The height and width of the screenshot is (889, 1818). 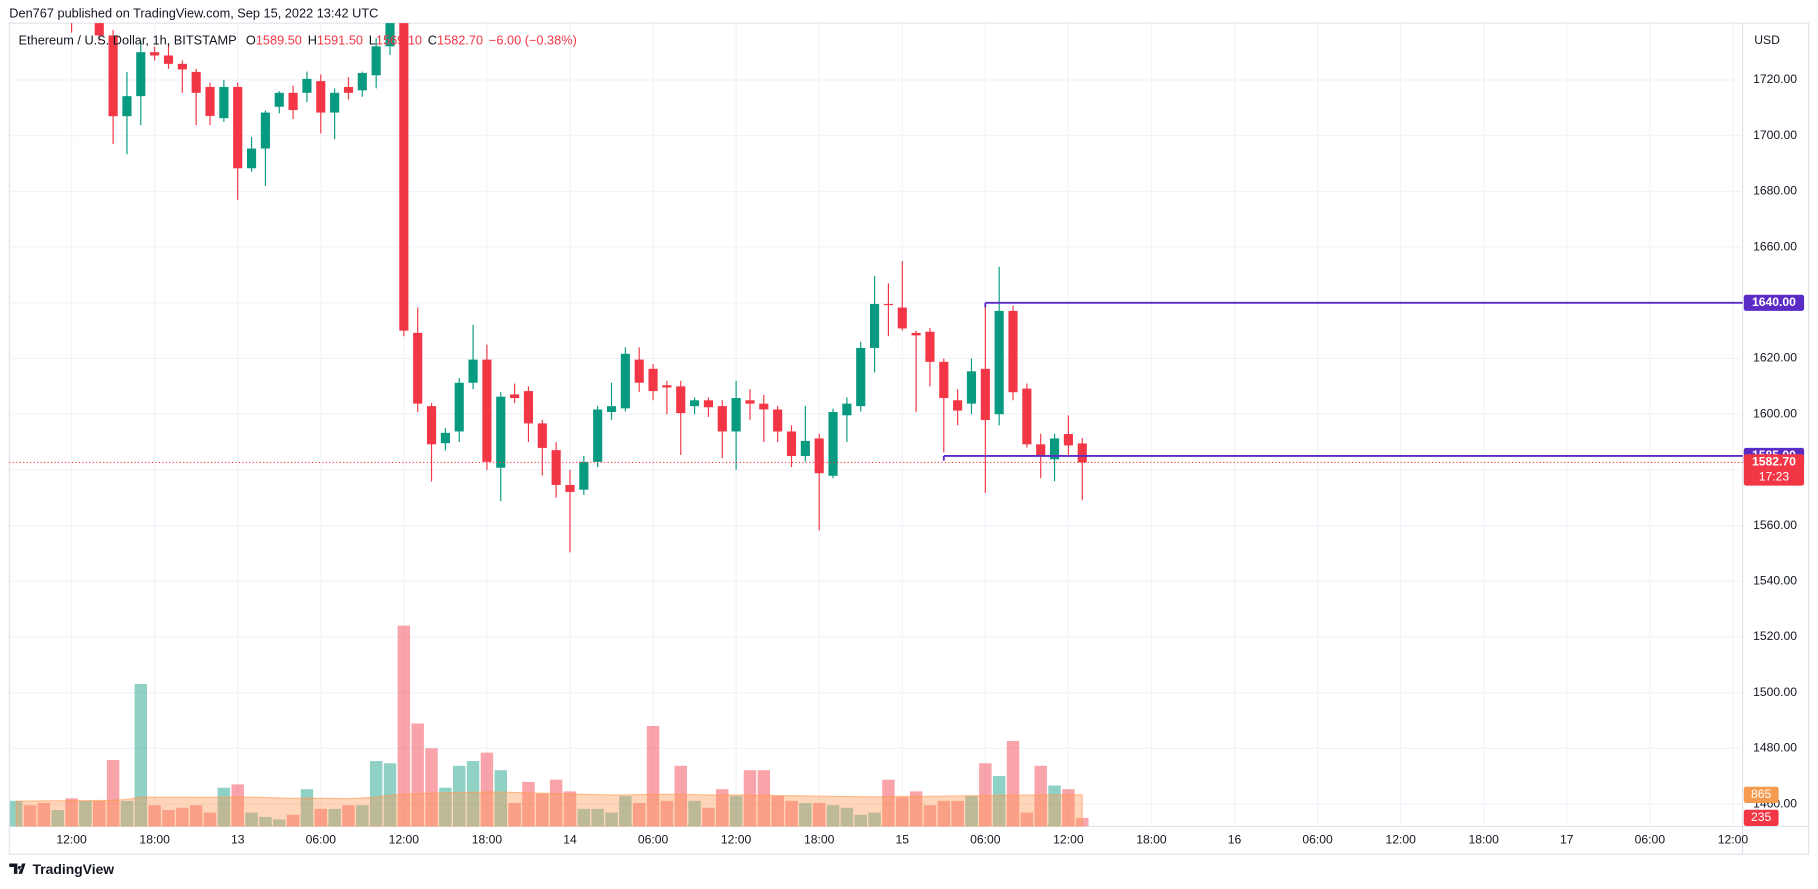 What do you see at coordinates (460, 40) in the screenshot?
I see `legend-value: 1582.70` at bounding box center [460, 40].